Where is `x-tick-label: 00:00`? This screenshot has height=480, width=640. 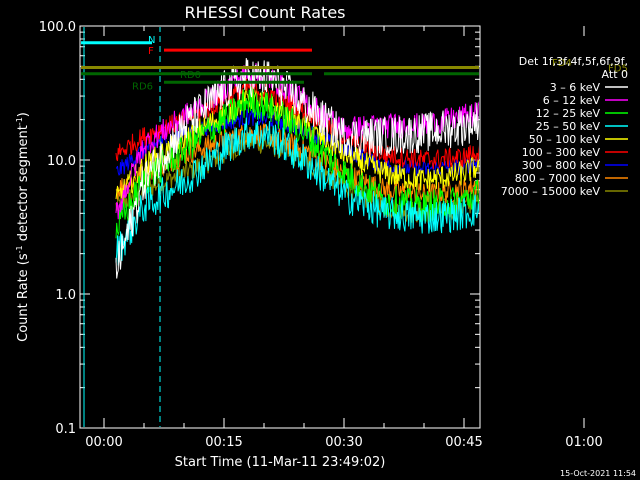 x-tick-label: 00:00 is located at coordinates (103, 442).